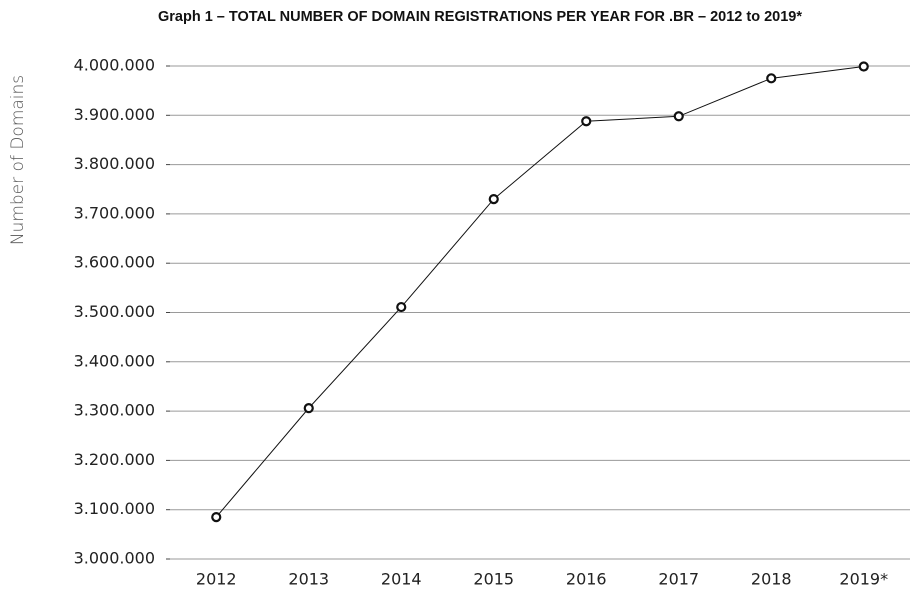 This screenshot has width=915, height=593. Describe the element at coordinates (863, 579) in the screenshot. I see `x-tick-label: 2019*` at that location.